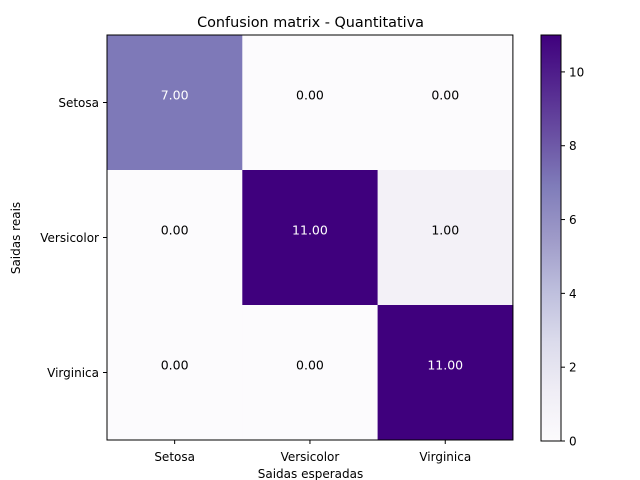  What do you see at coordinates (73, 373) in the screenshot?
I see `y-tick-label: Virginica` at bounding box center [73, 373].